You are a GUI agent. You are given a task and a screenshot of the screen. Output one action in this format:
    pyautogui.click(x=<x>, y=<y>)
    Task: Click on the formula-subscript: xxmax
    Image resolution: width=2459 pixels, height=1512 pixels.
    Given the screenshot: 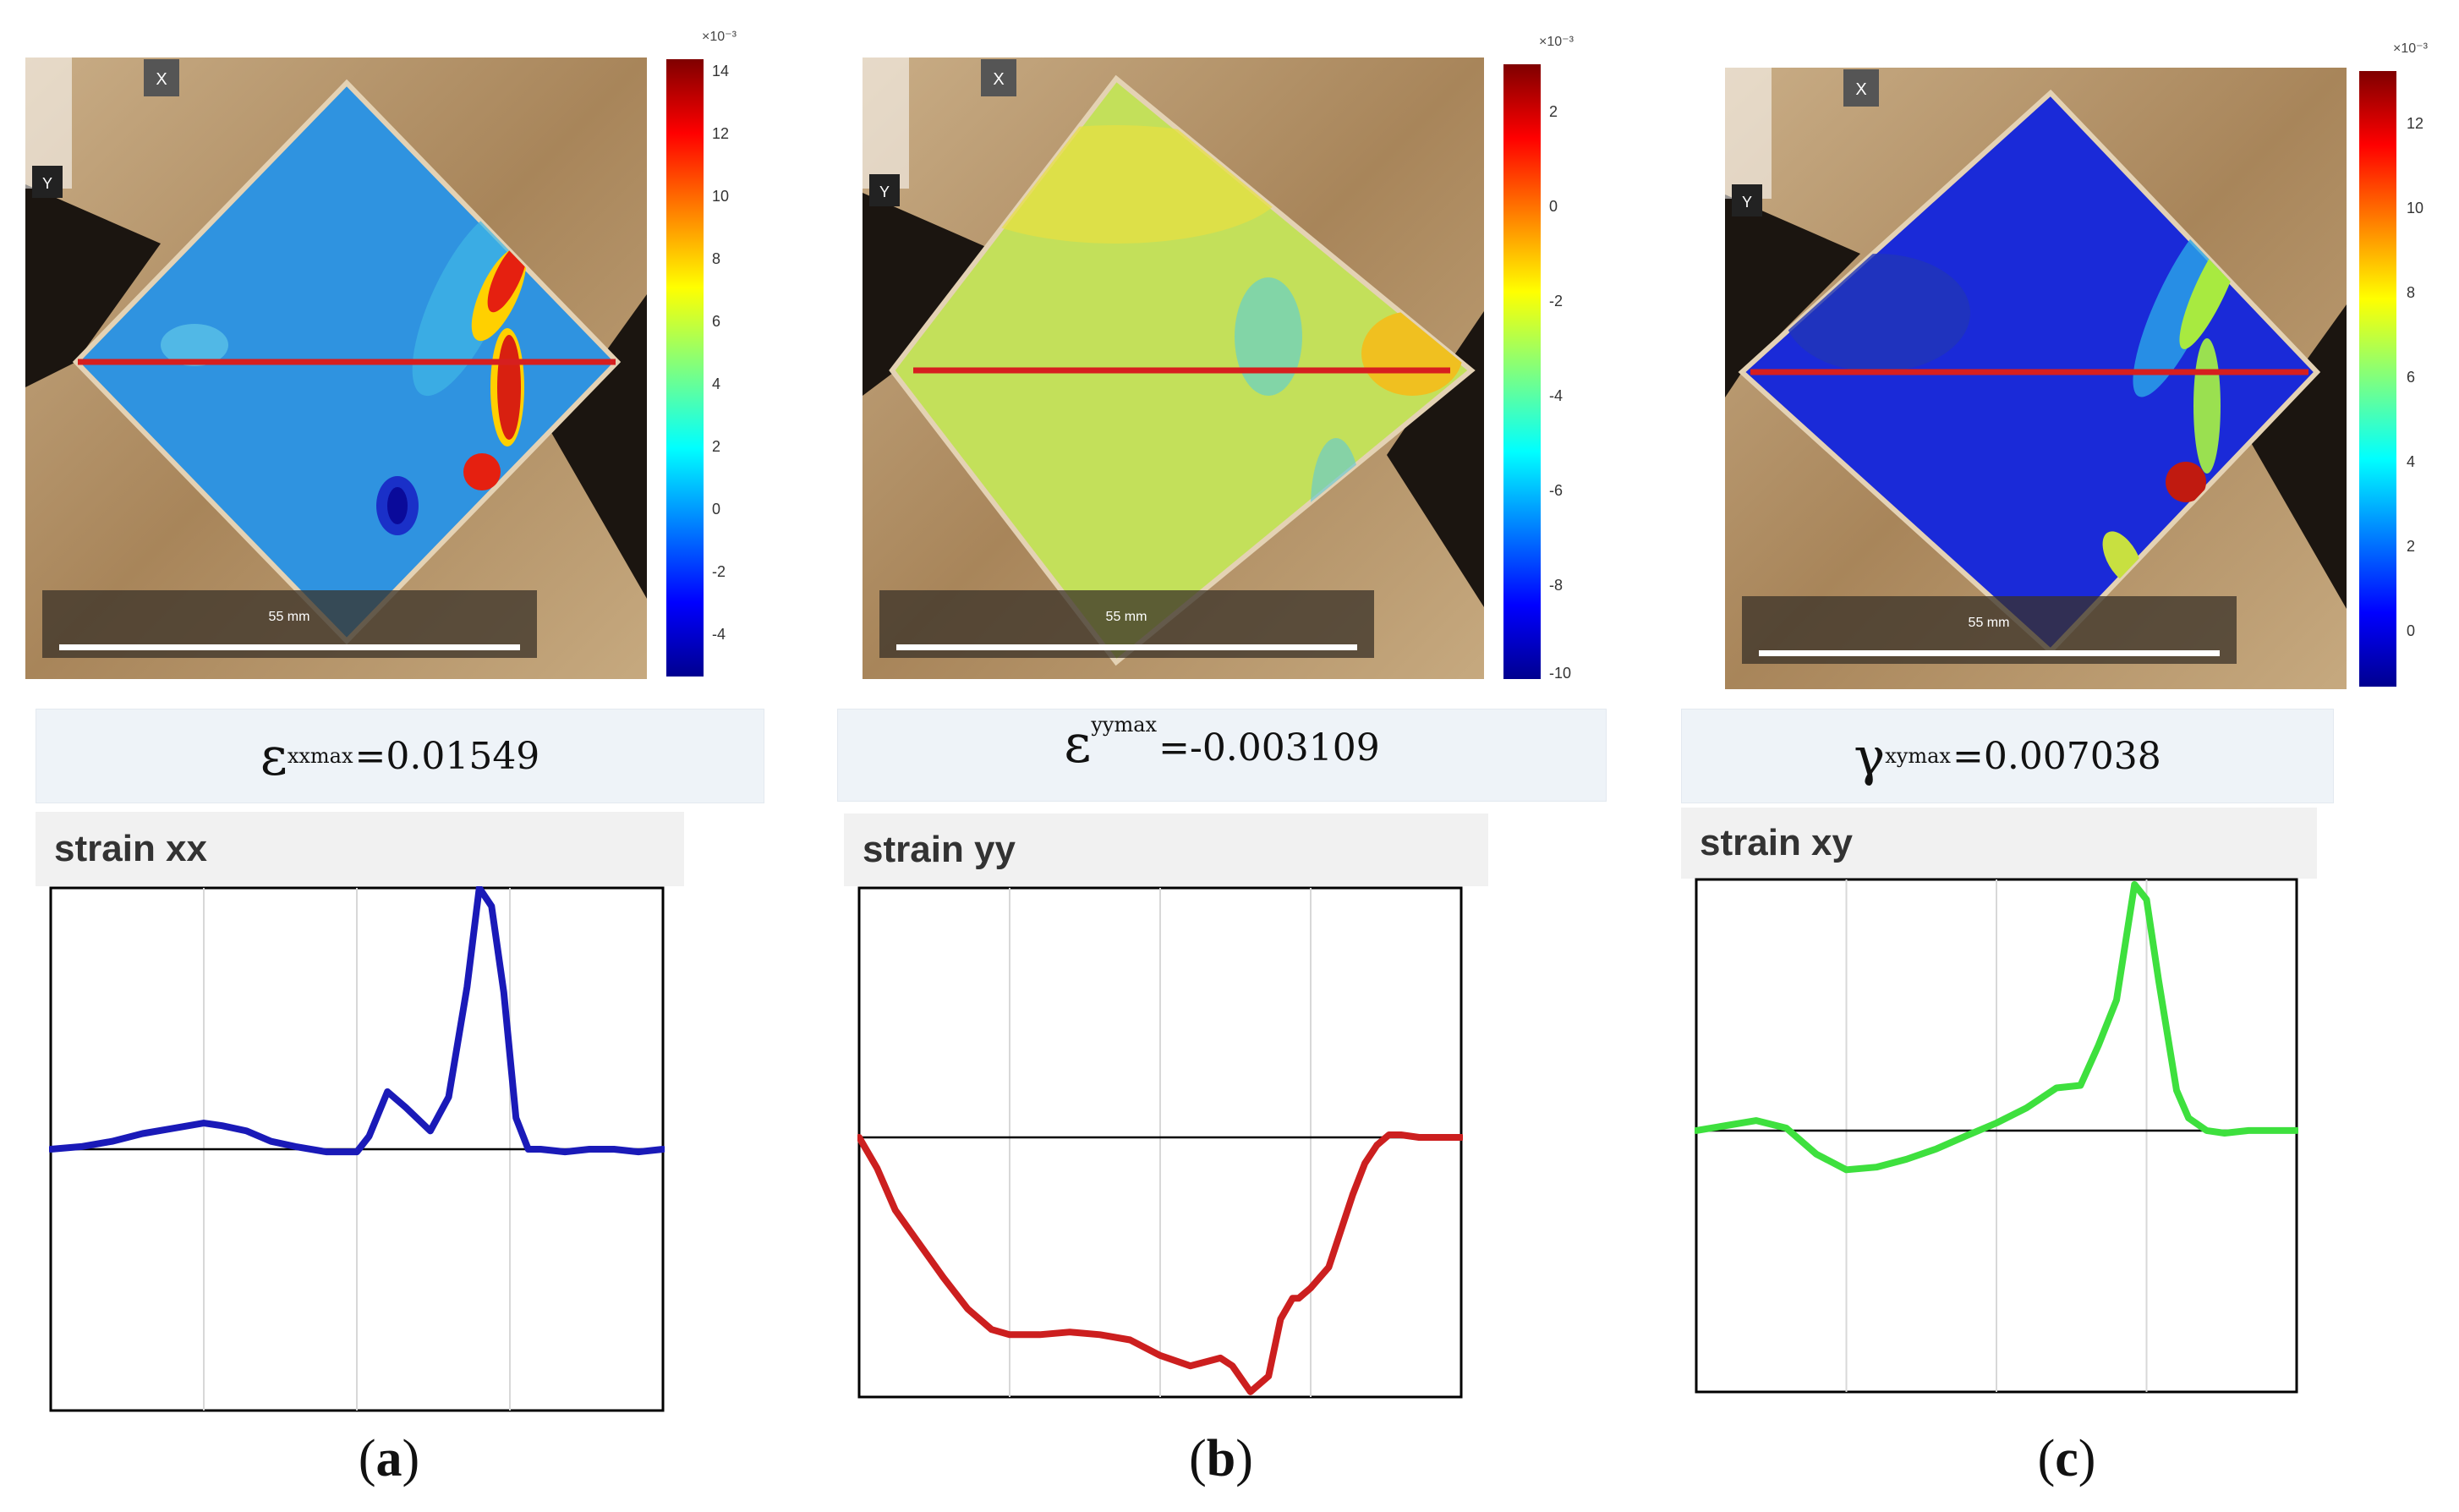 What is the action you would take?
    pyautogui.click(x=320, y=756)
    